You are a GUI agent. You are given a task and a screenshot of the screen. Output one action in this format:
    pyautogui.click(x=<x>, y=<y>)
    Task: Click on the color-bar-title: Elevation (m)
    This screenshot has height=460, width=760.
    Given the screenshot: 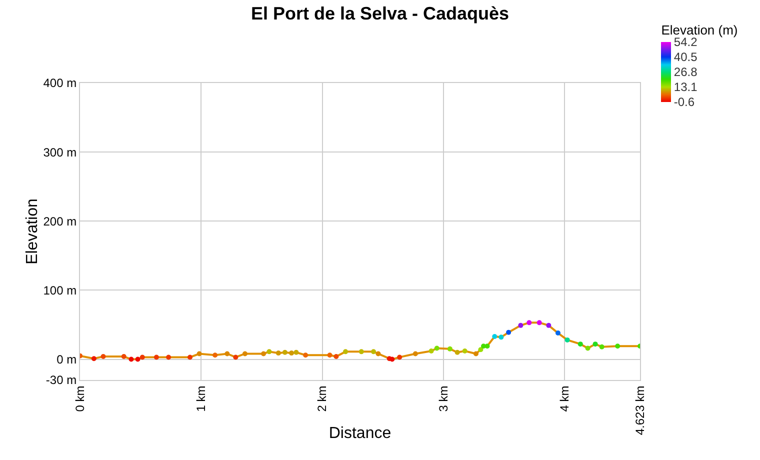 What is the action you would take?
    pyautogui.click(x=699, y=30)
    